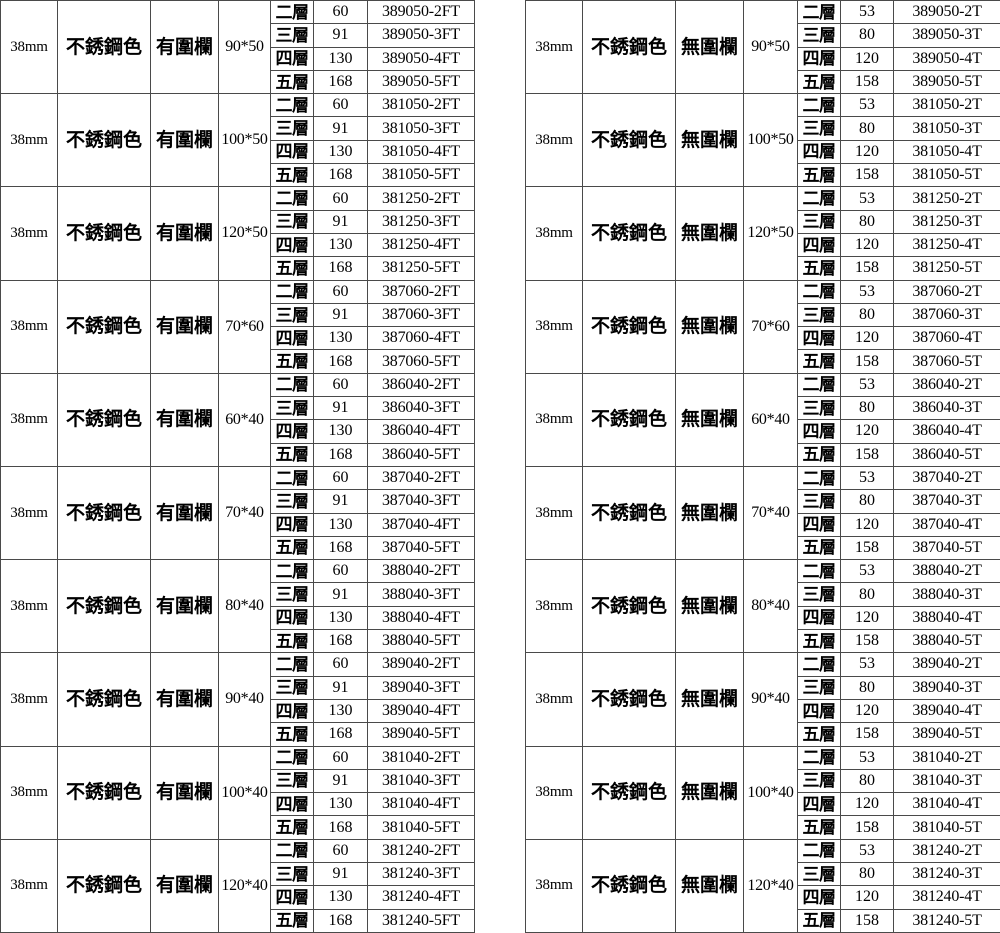 The image size is (1000, 933). What do you see at coordinates (947, 268) in the screenshot?
I see `cell-model-number: 381250-5T` at bounding box center [947, 268].